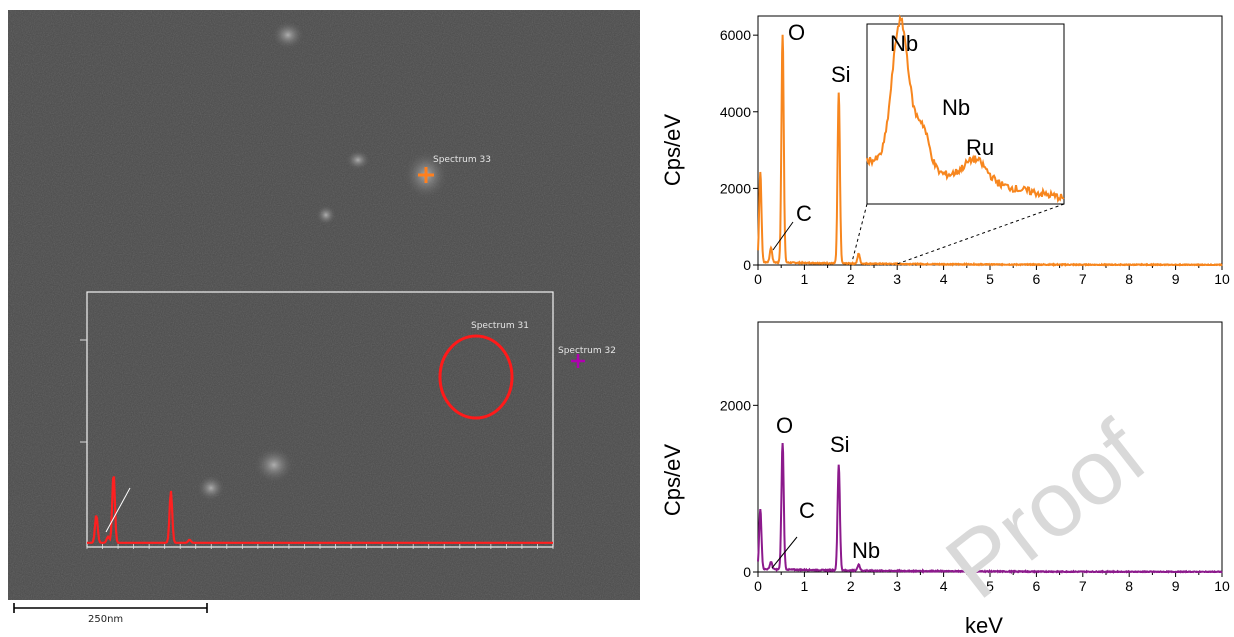  Describe the element at coordinates (320, 510) in the screenshot. I see `inset-spectrum-line` at that location.